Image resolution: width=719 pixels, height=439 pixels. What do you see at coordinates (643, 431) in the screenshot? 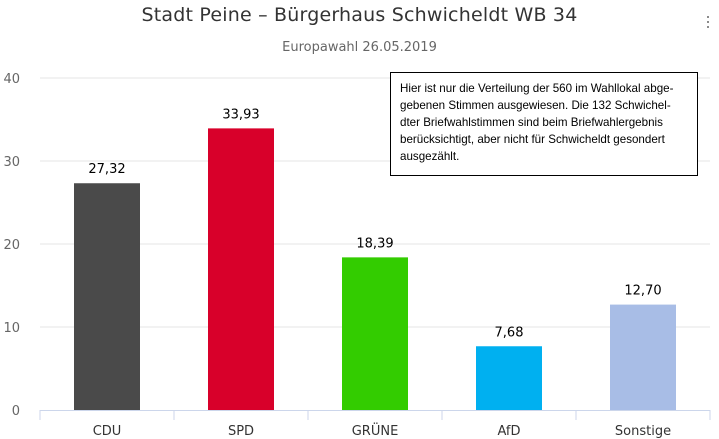
I see `x-tick-label: Sonstige` at bounding box center [643, 431].